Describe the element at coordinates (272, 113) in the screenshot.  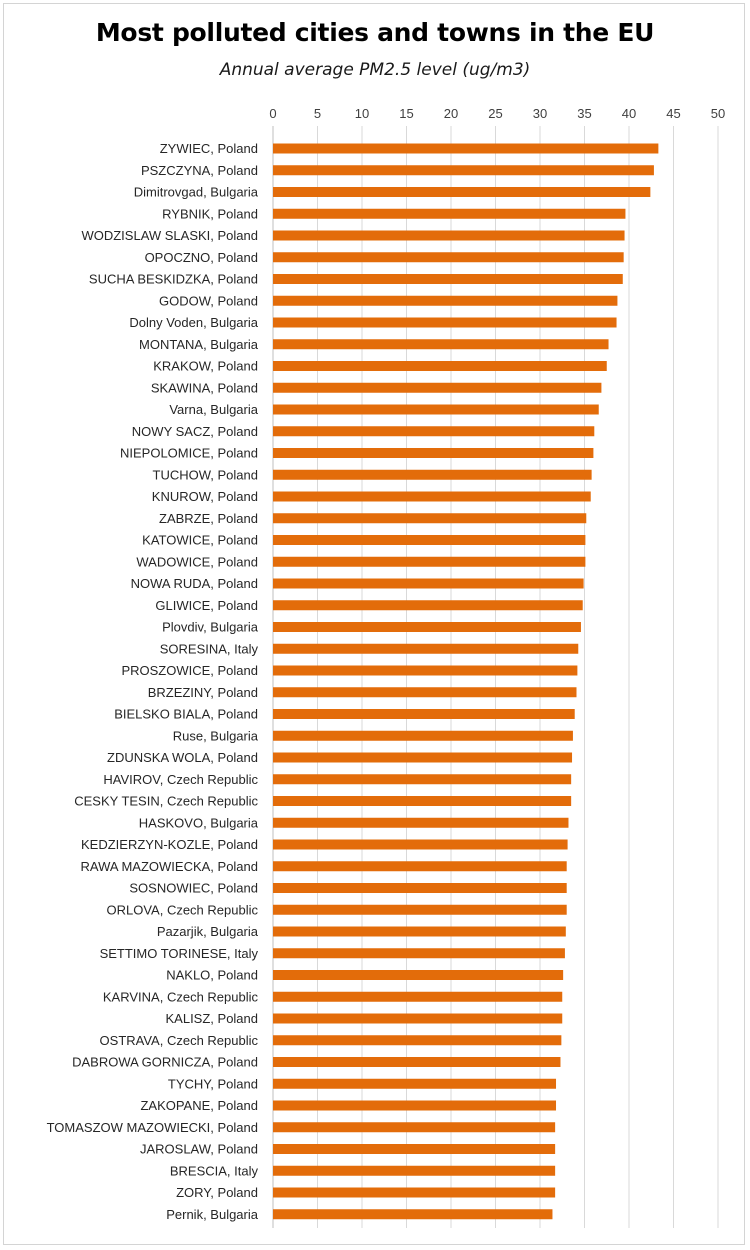
I see `x-tick-label: 0` at that location.